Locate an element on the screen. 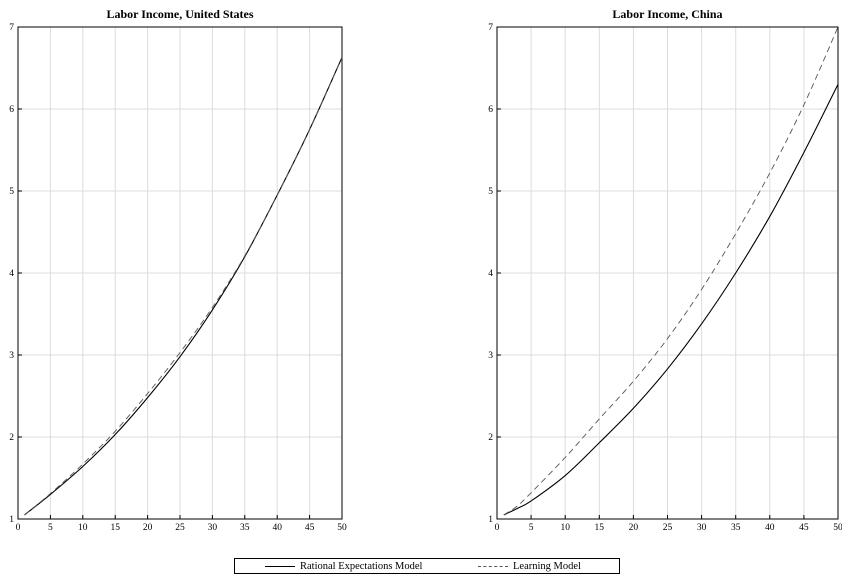 The image size is (842, 575). chart-title-china: Labor Income, China is located at coordinates (667, 14).